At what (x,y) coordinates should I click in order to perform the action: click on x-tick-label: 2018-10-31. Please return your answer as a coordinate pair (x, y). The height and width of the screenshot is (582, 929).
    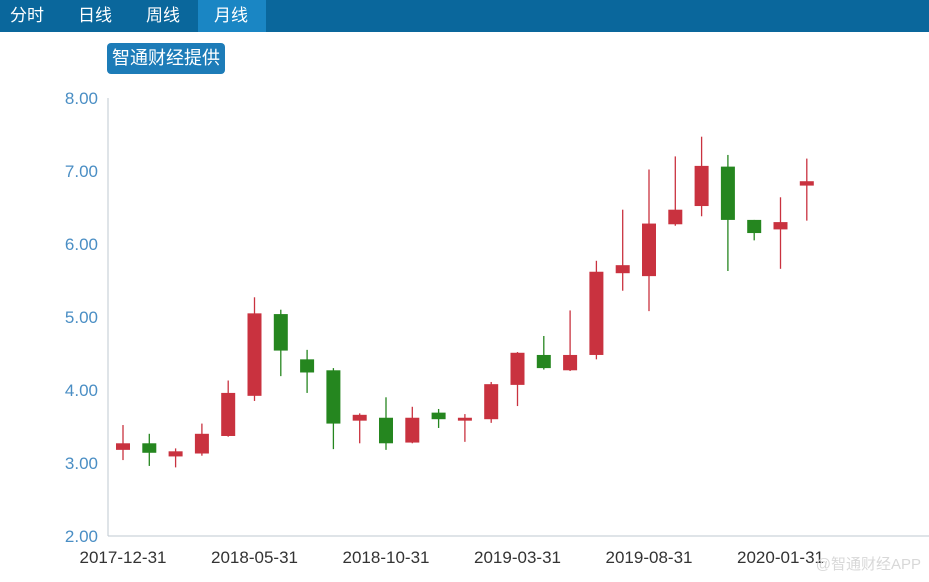
    Looking at the image, I should click on (386, 557).